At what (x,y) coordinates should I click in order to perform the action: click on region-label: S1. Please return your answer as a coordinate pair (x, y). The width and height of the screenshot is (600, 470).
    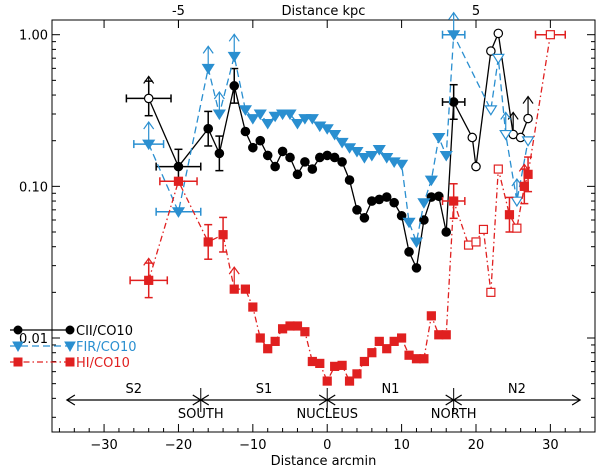
    Looking at the image, I should click on (264, 389).